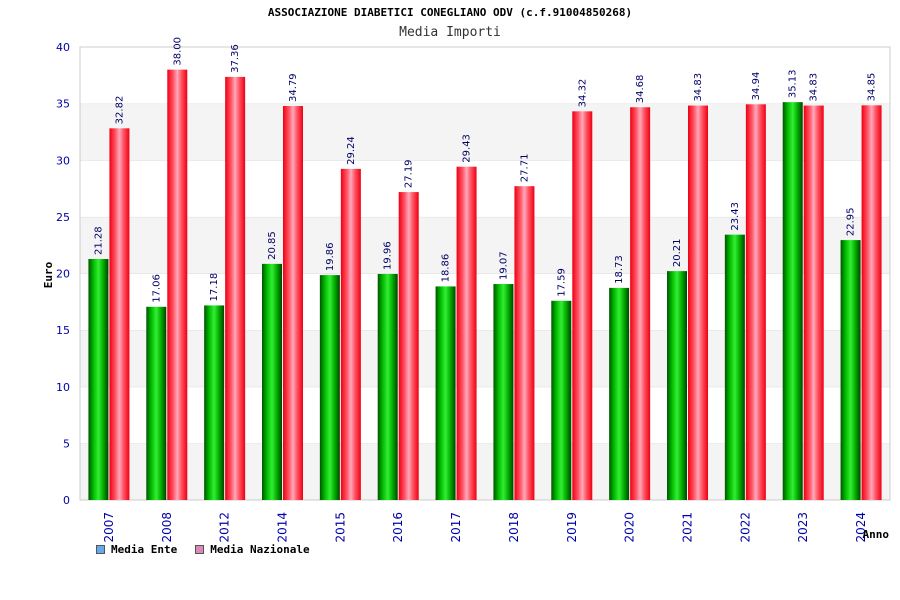  I want to click on x-tick-label: 2024, so click(861, 527).